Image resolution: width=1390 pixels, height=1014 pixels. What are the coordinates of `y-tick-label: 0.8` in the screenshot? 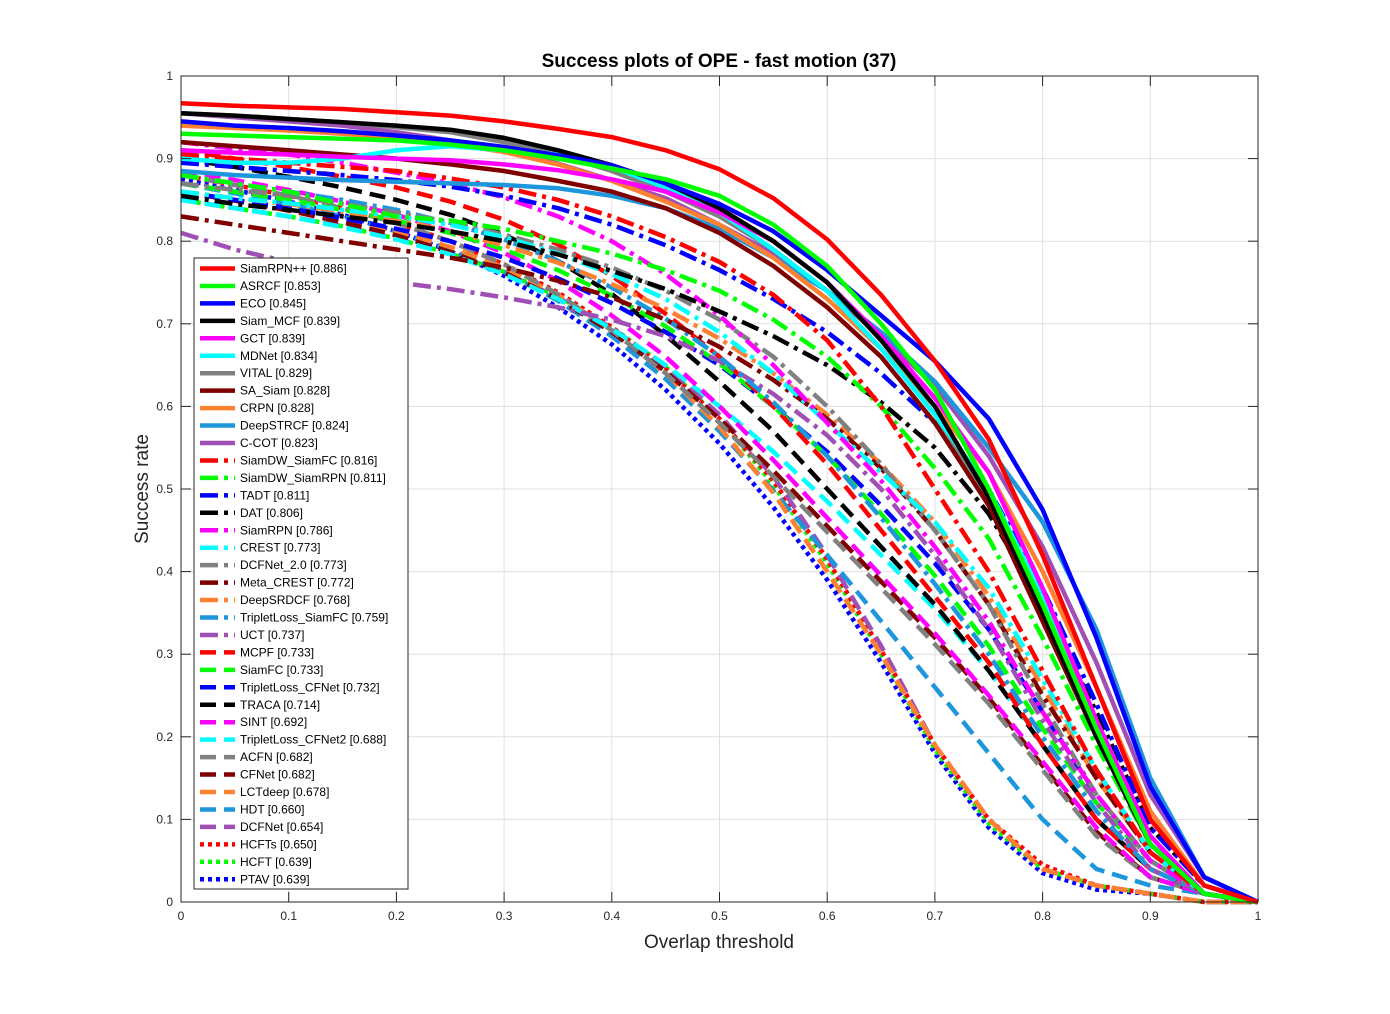 It's located at (164, 241).